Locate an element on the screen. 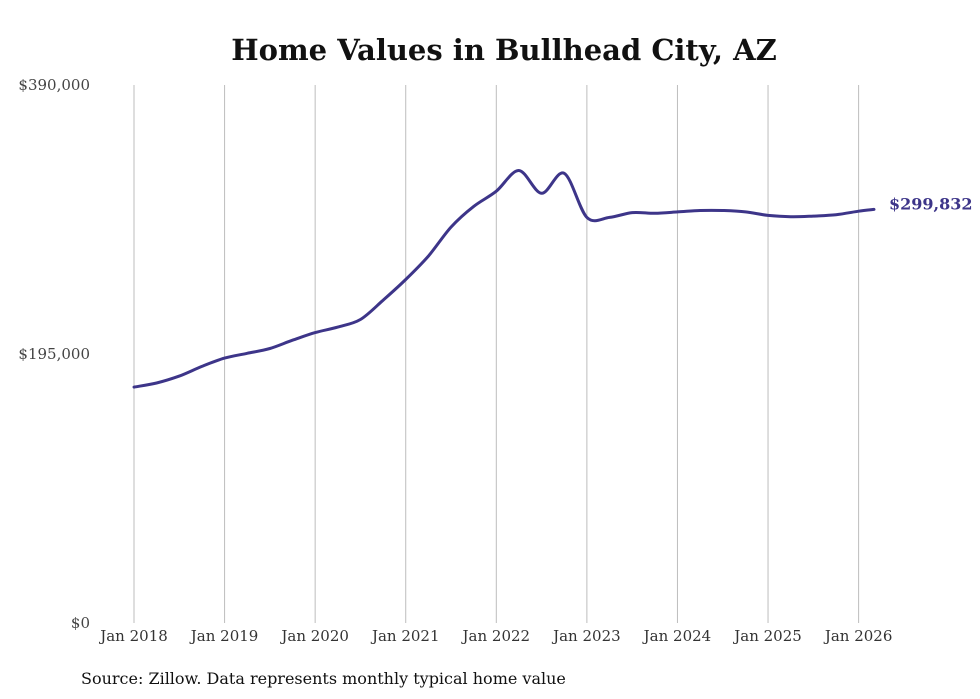  y-tick-label: $390,000 is located at coordinates (54, 85).